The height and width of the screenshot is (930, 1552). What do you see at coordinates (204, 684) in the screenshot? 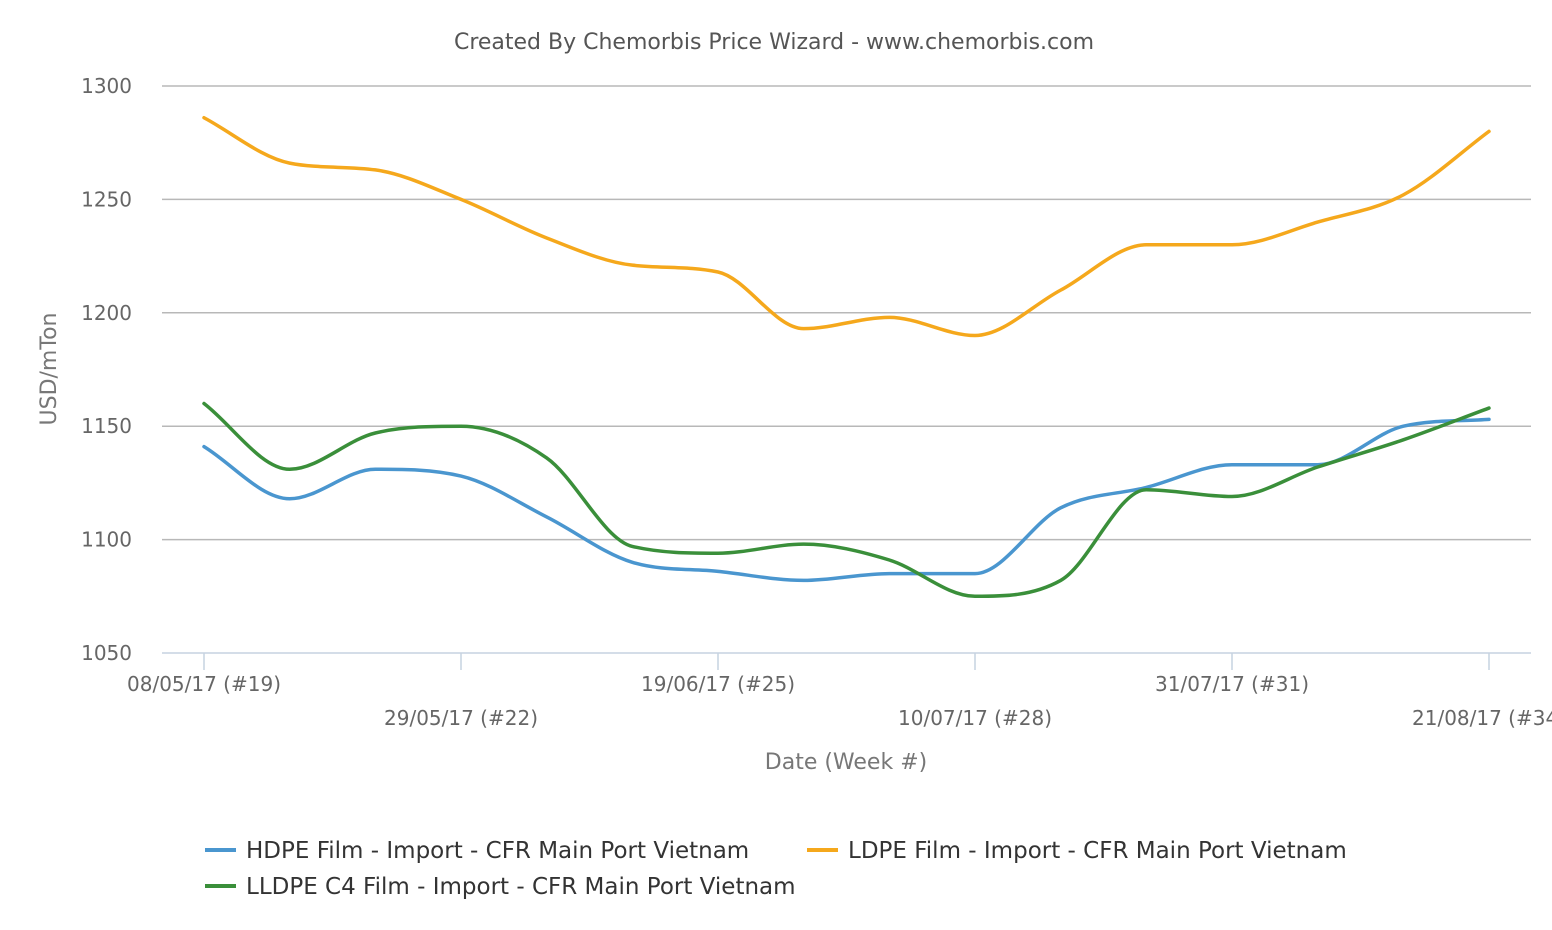
I see `x-tick-label: 08/05/17 (#19)` at bounding box center [204, 684].